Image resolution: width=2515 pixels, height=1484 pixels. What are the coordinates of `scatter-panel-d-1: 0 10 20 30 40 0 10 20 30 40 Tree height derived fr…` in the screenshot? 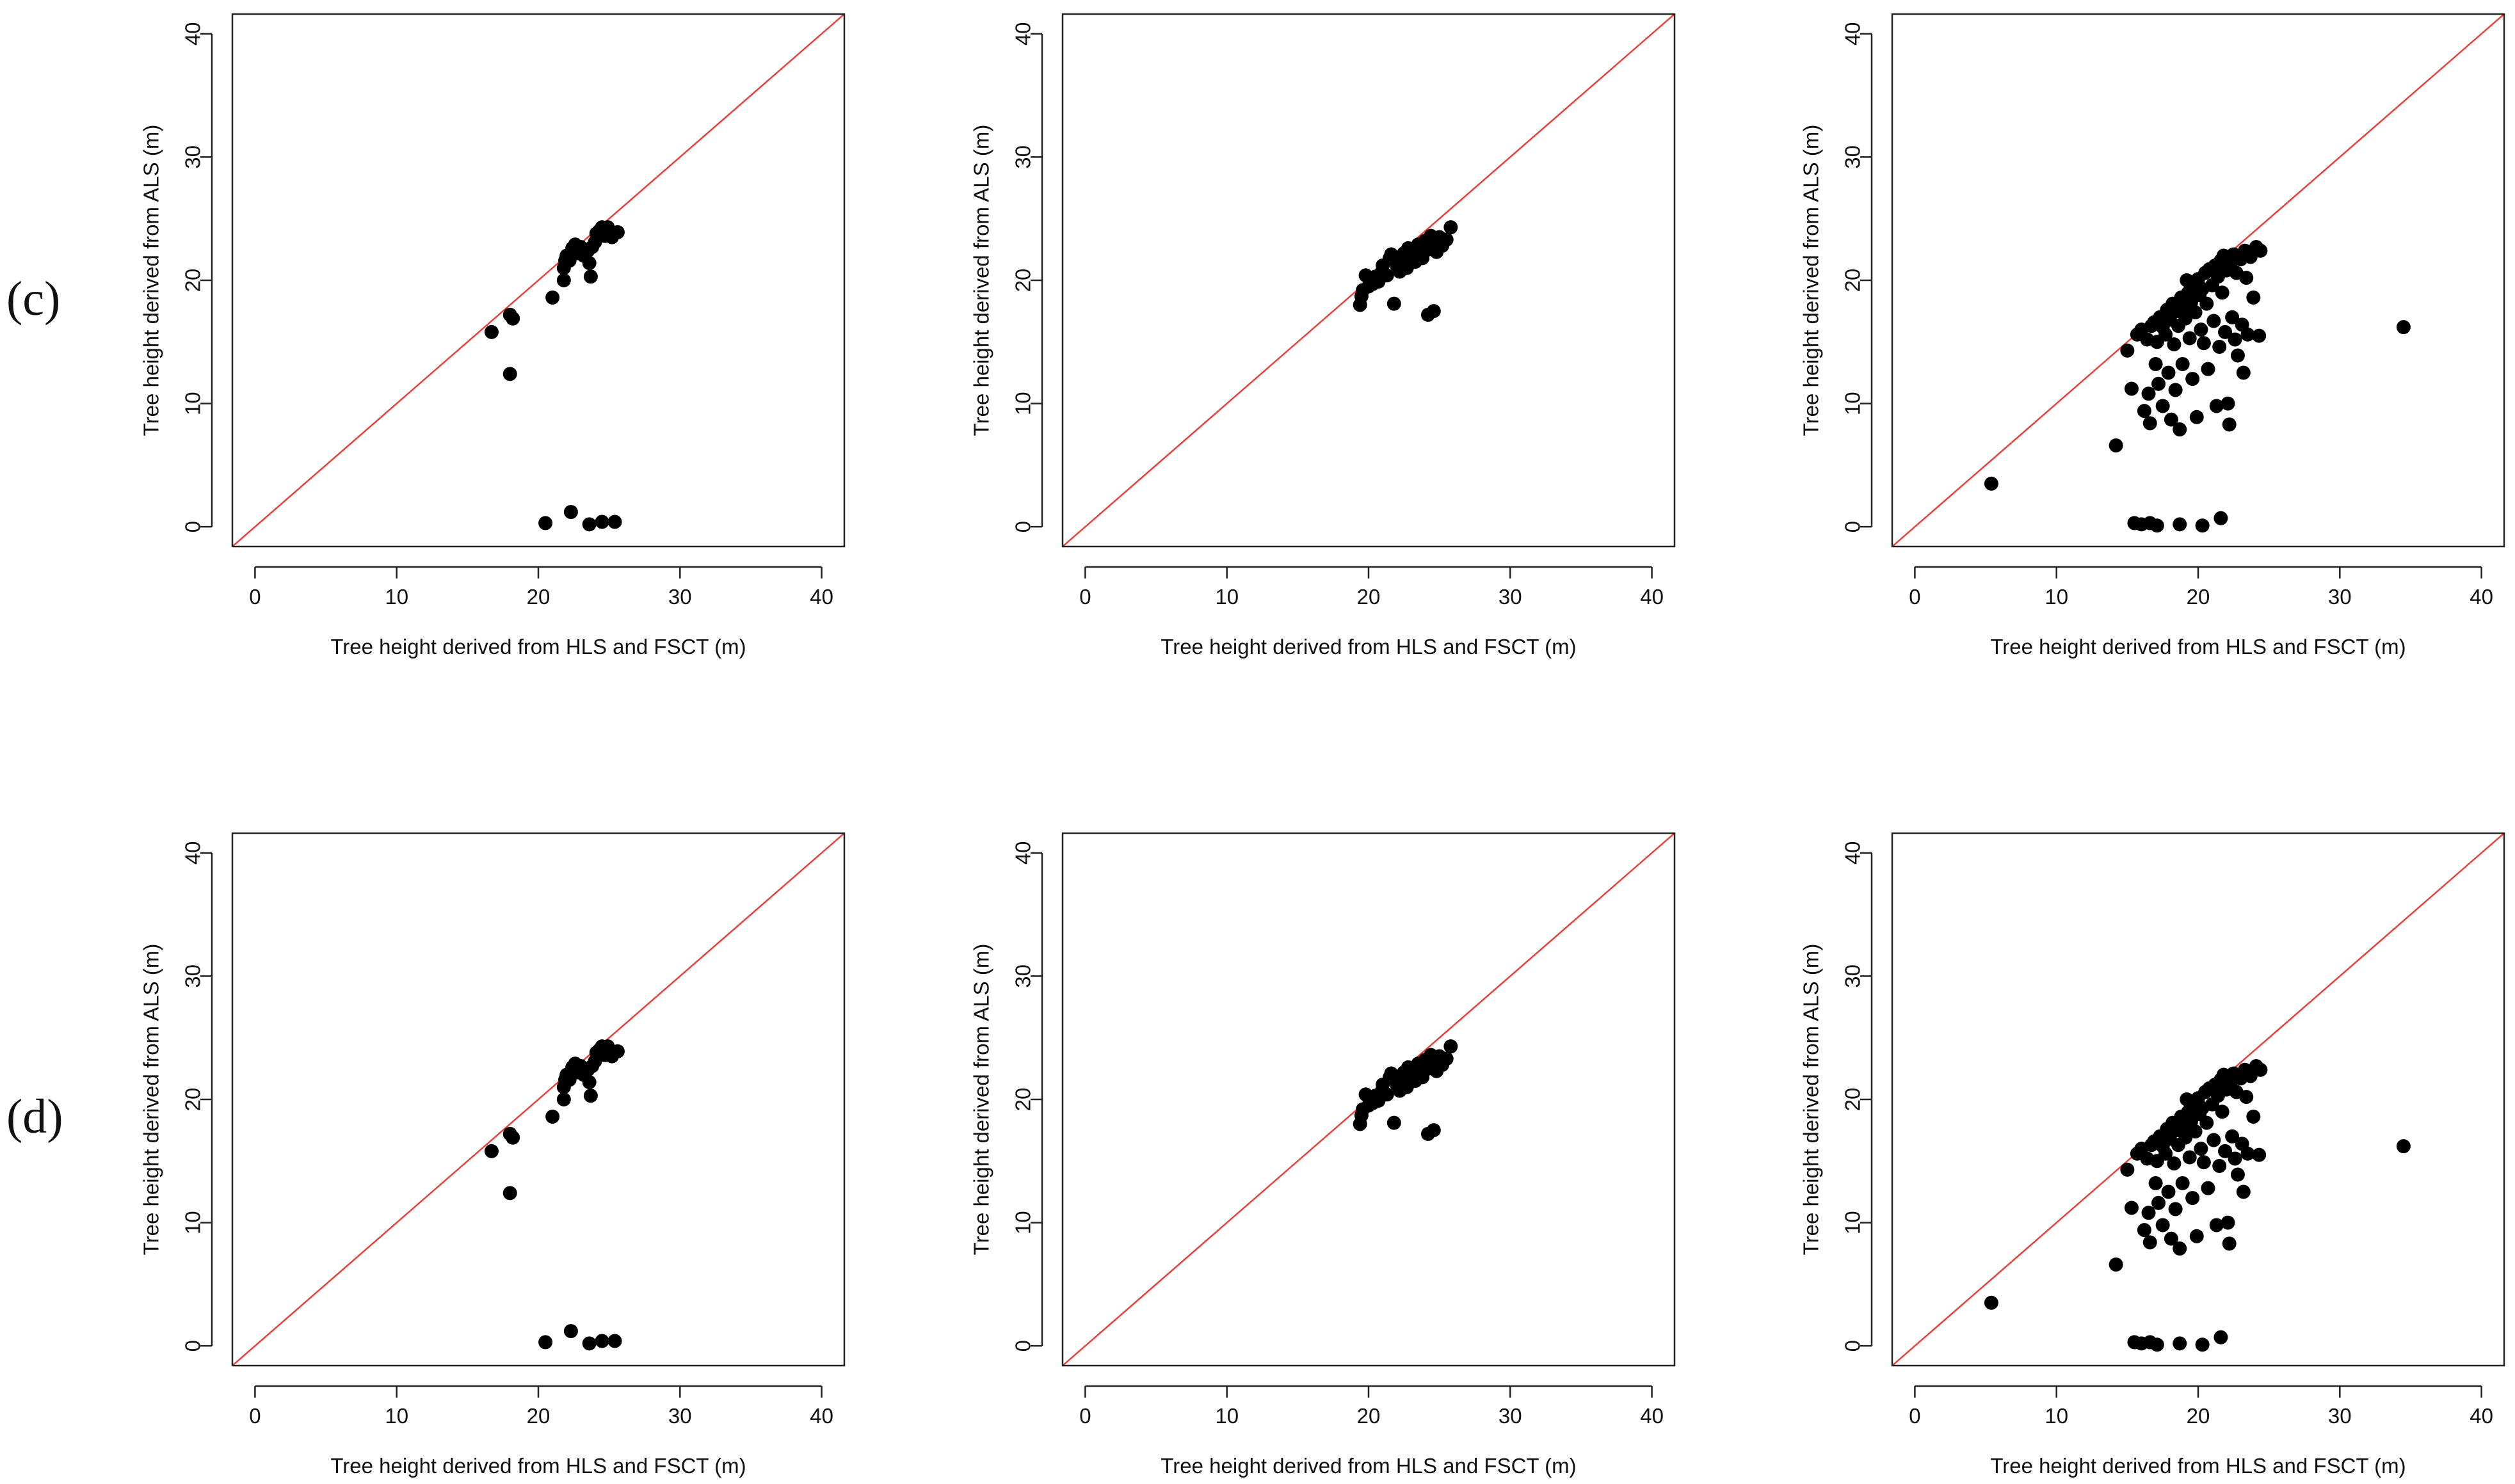 It's located at (493, 1155).